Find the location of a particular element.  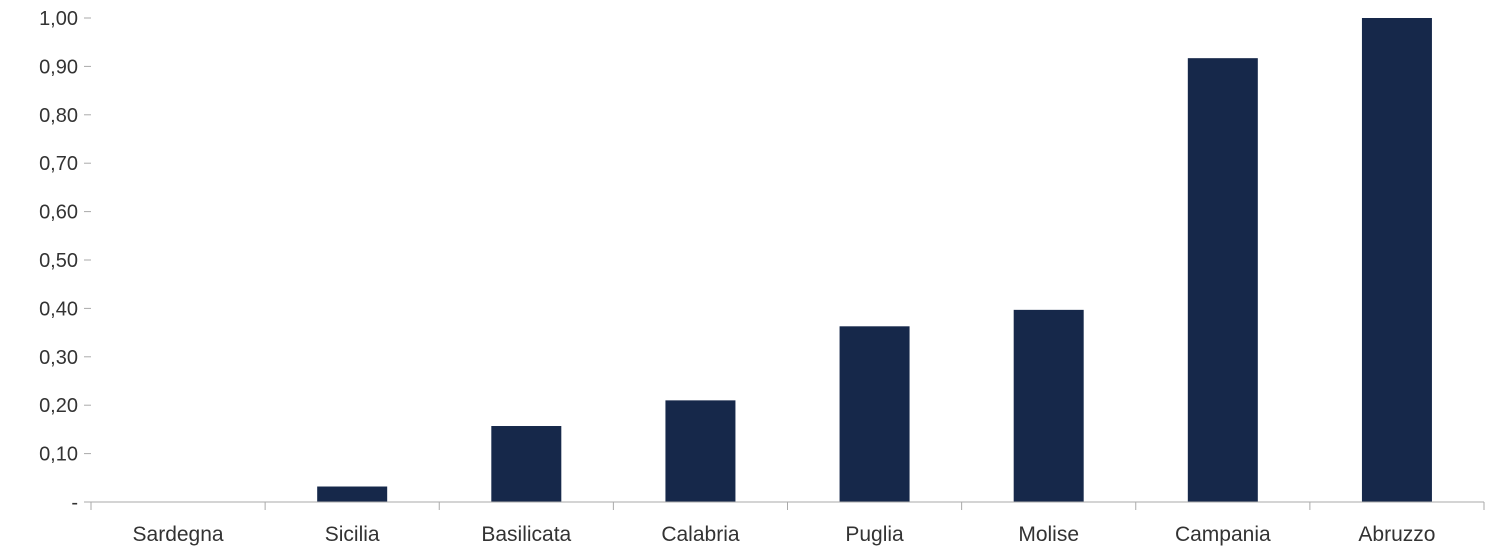

category-label: Basilicata is located at coordinates (526, 534).